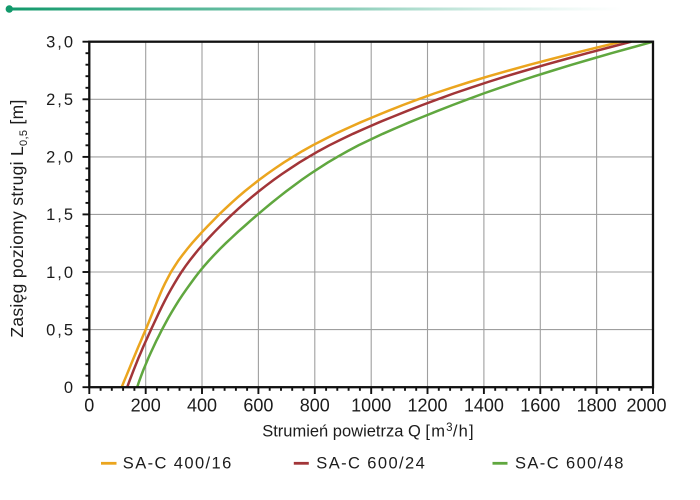 The width and height of the screenshot is (700, 500). Describe the element at coordinates (146, 406) in the screenshot. I see `svg-text: 200` at that location.